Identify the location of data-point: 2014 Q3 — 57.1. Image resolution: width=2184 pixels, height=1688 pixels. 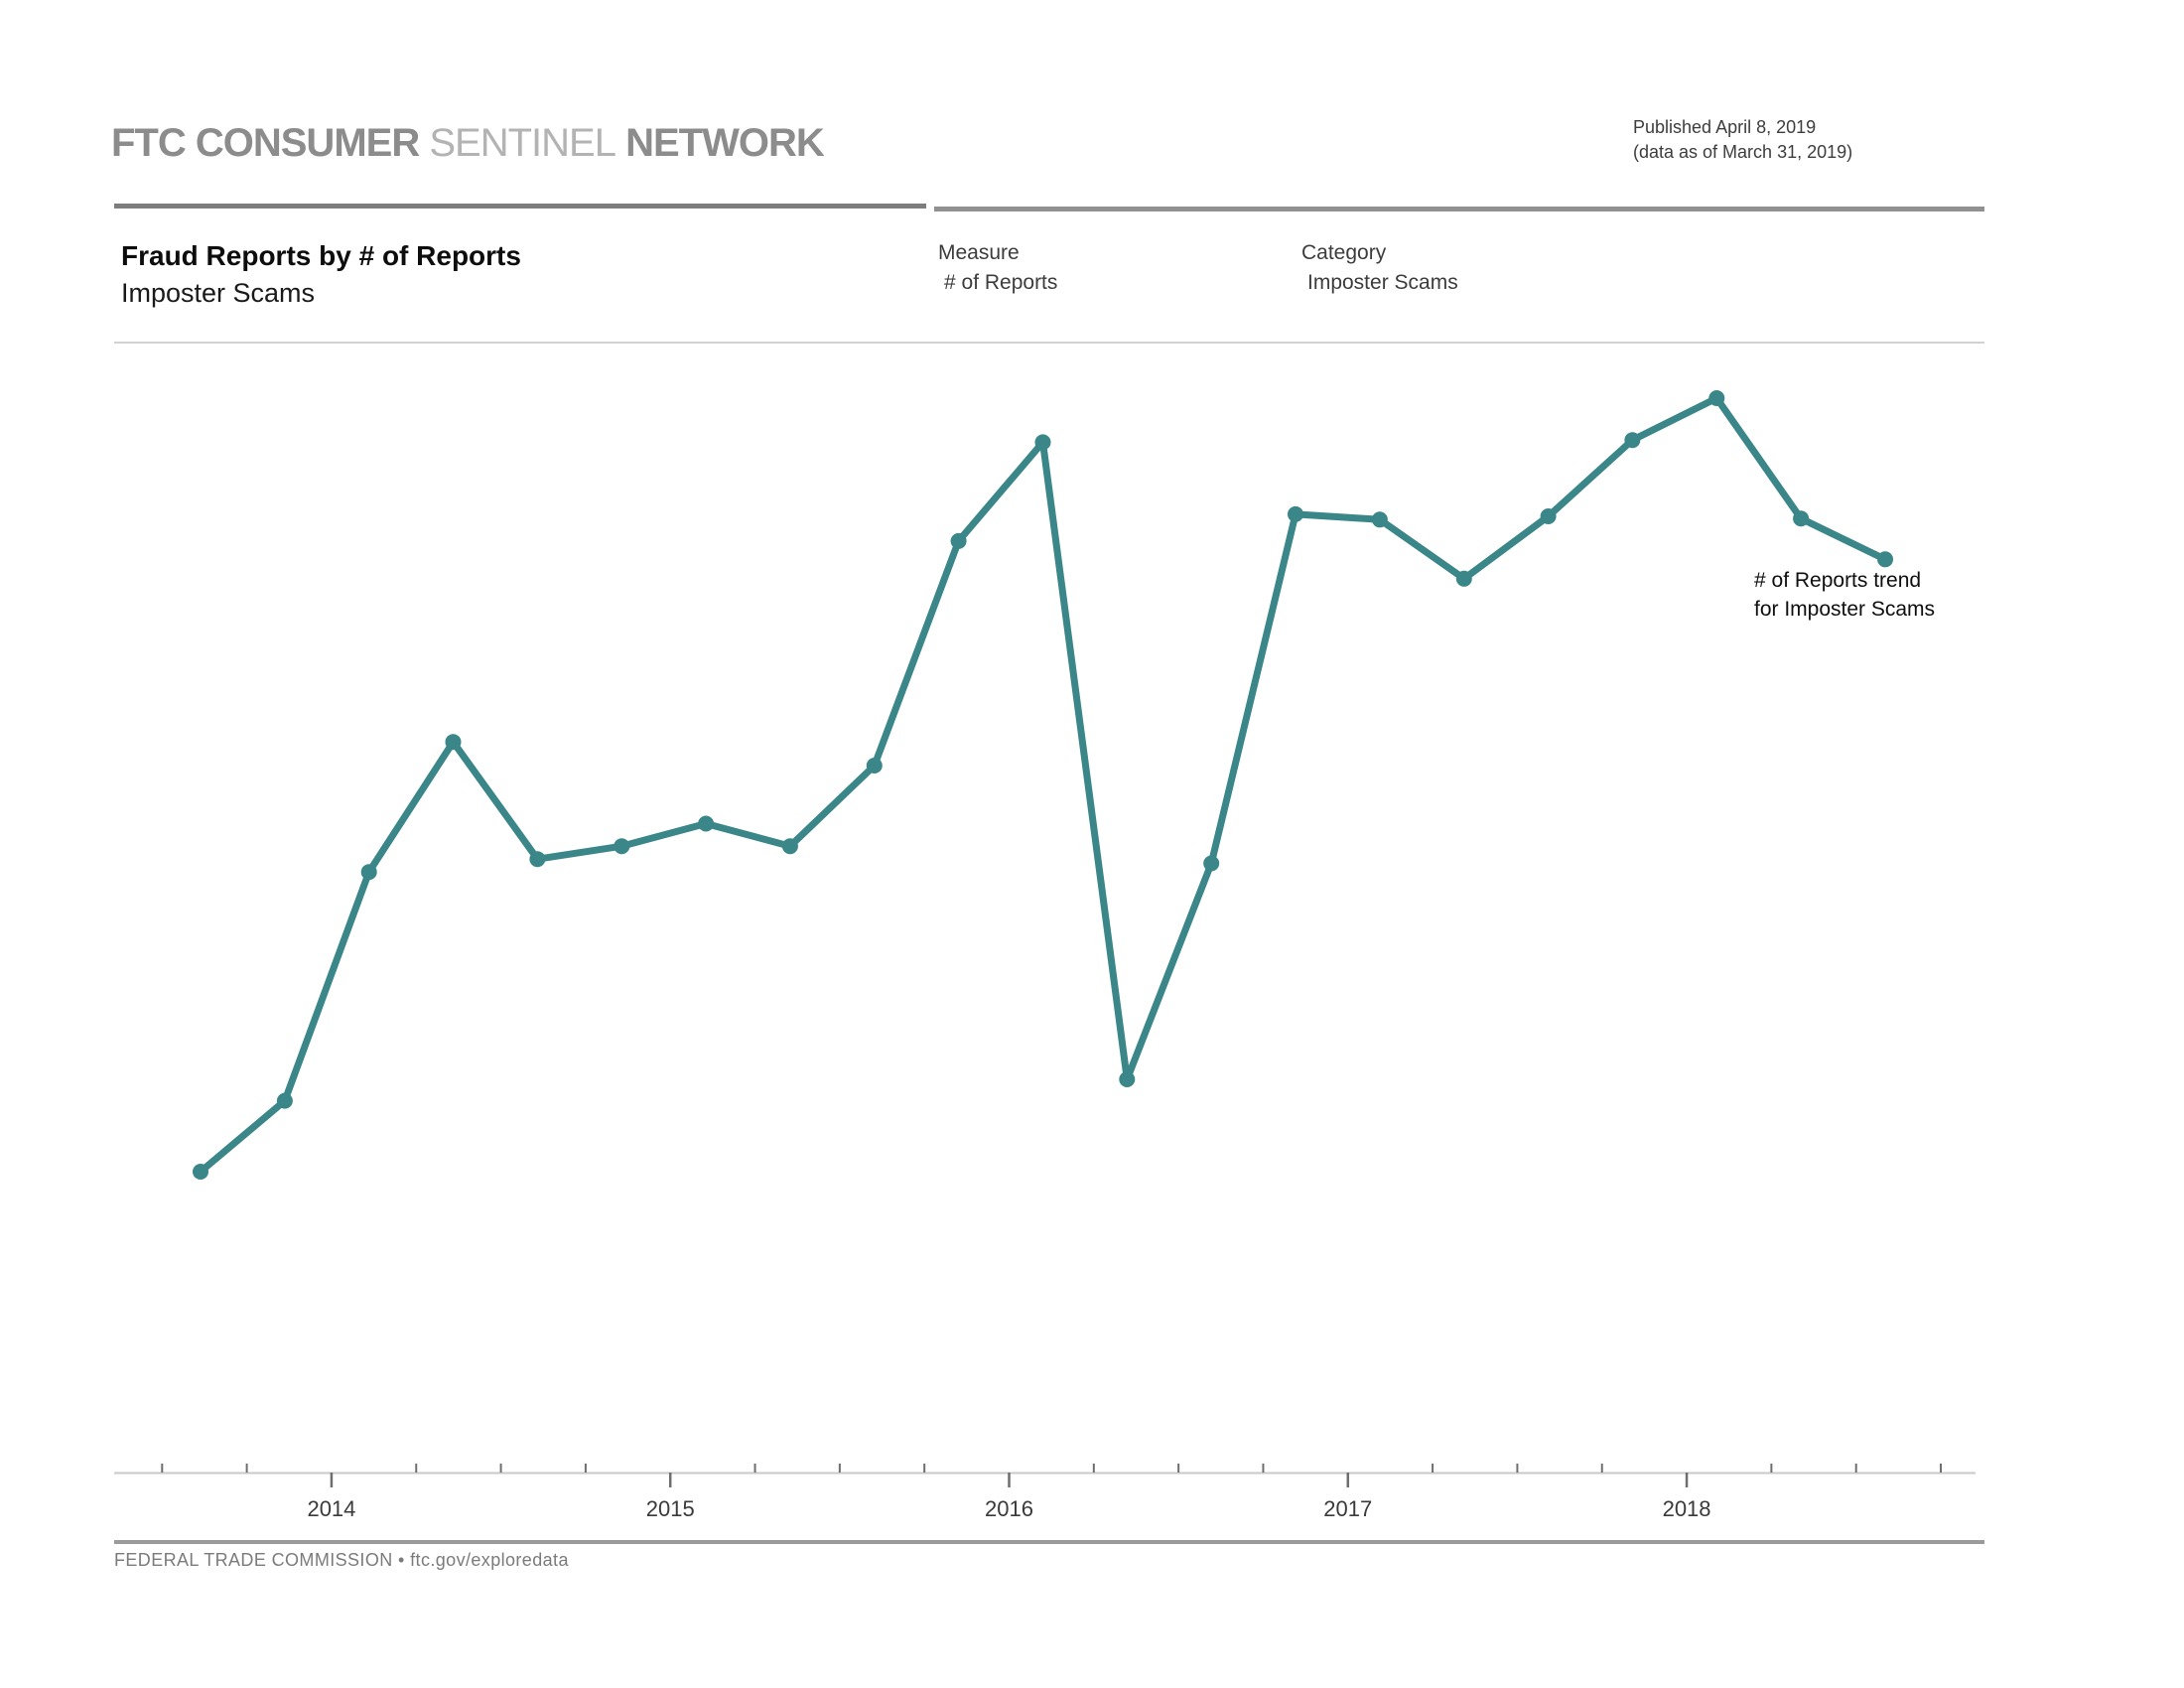
(537, 859).